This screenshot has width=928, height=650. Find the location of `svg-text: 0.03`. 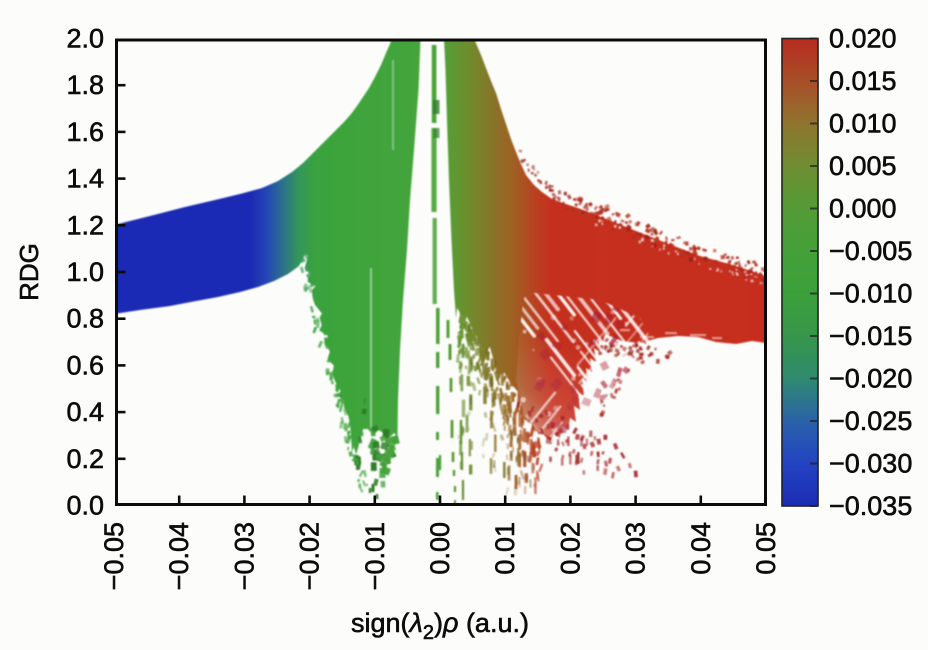

svg-text: 0.03 is located at coordinates (636, 548).